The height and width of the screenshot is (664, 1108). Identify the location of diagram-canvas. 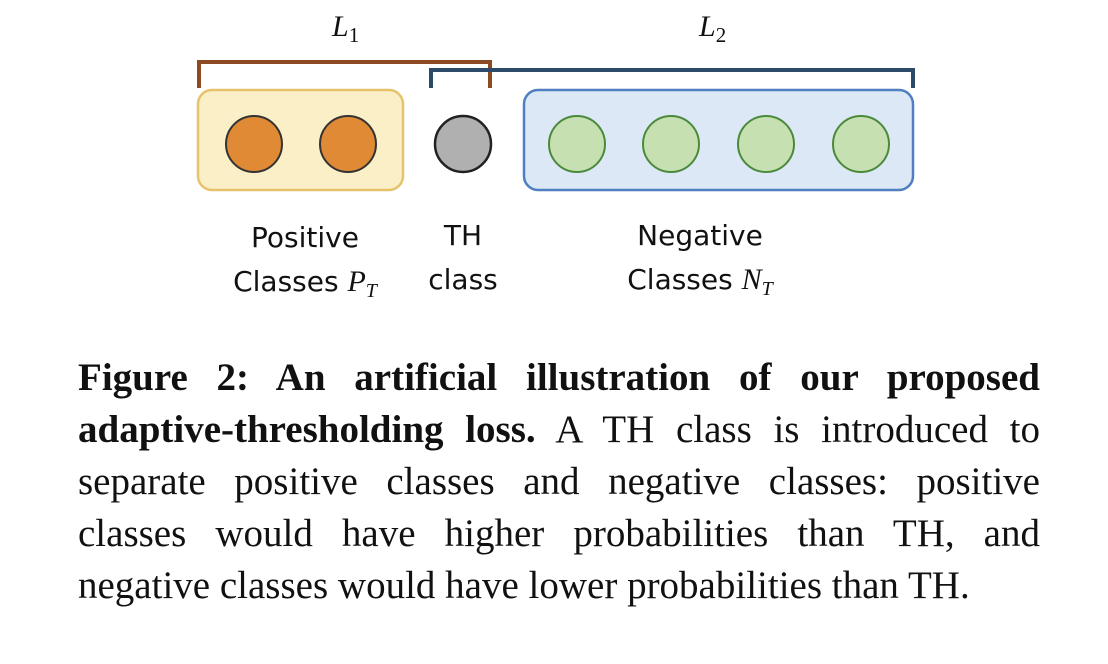
(555, 126).